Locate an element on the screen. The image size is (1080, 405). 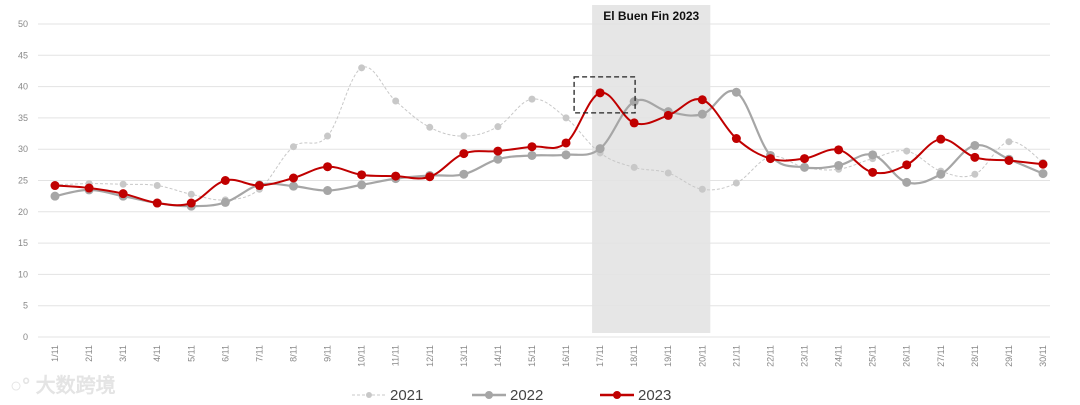
x-tick-label: 11/11 is located at coordinates (396, 355).